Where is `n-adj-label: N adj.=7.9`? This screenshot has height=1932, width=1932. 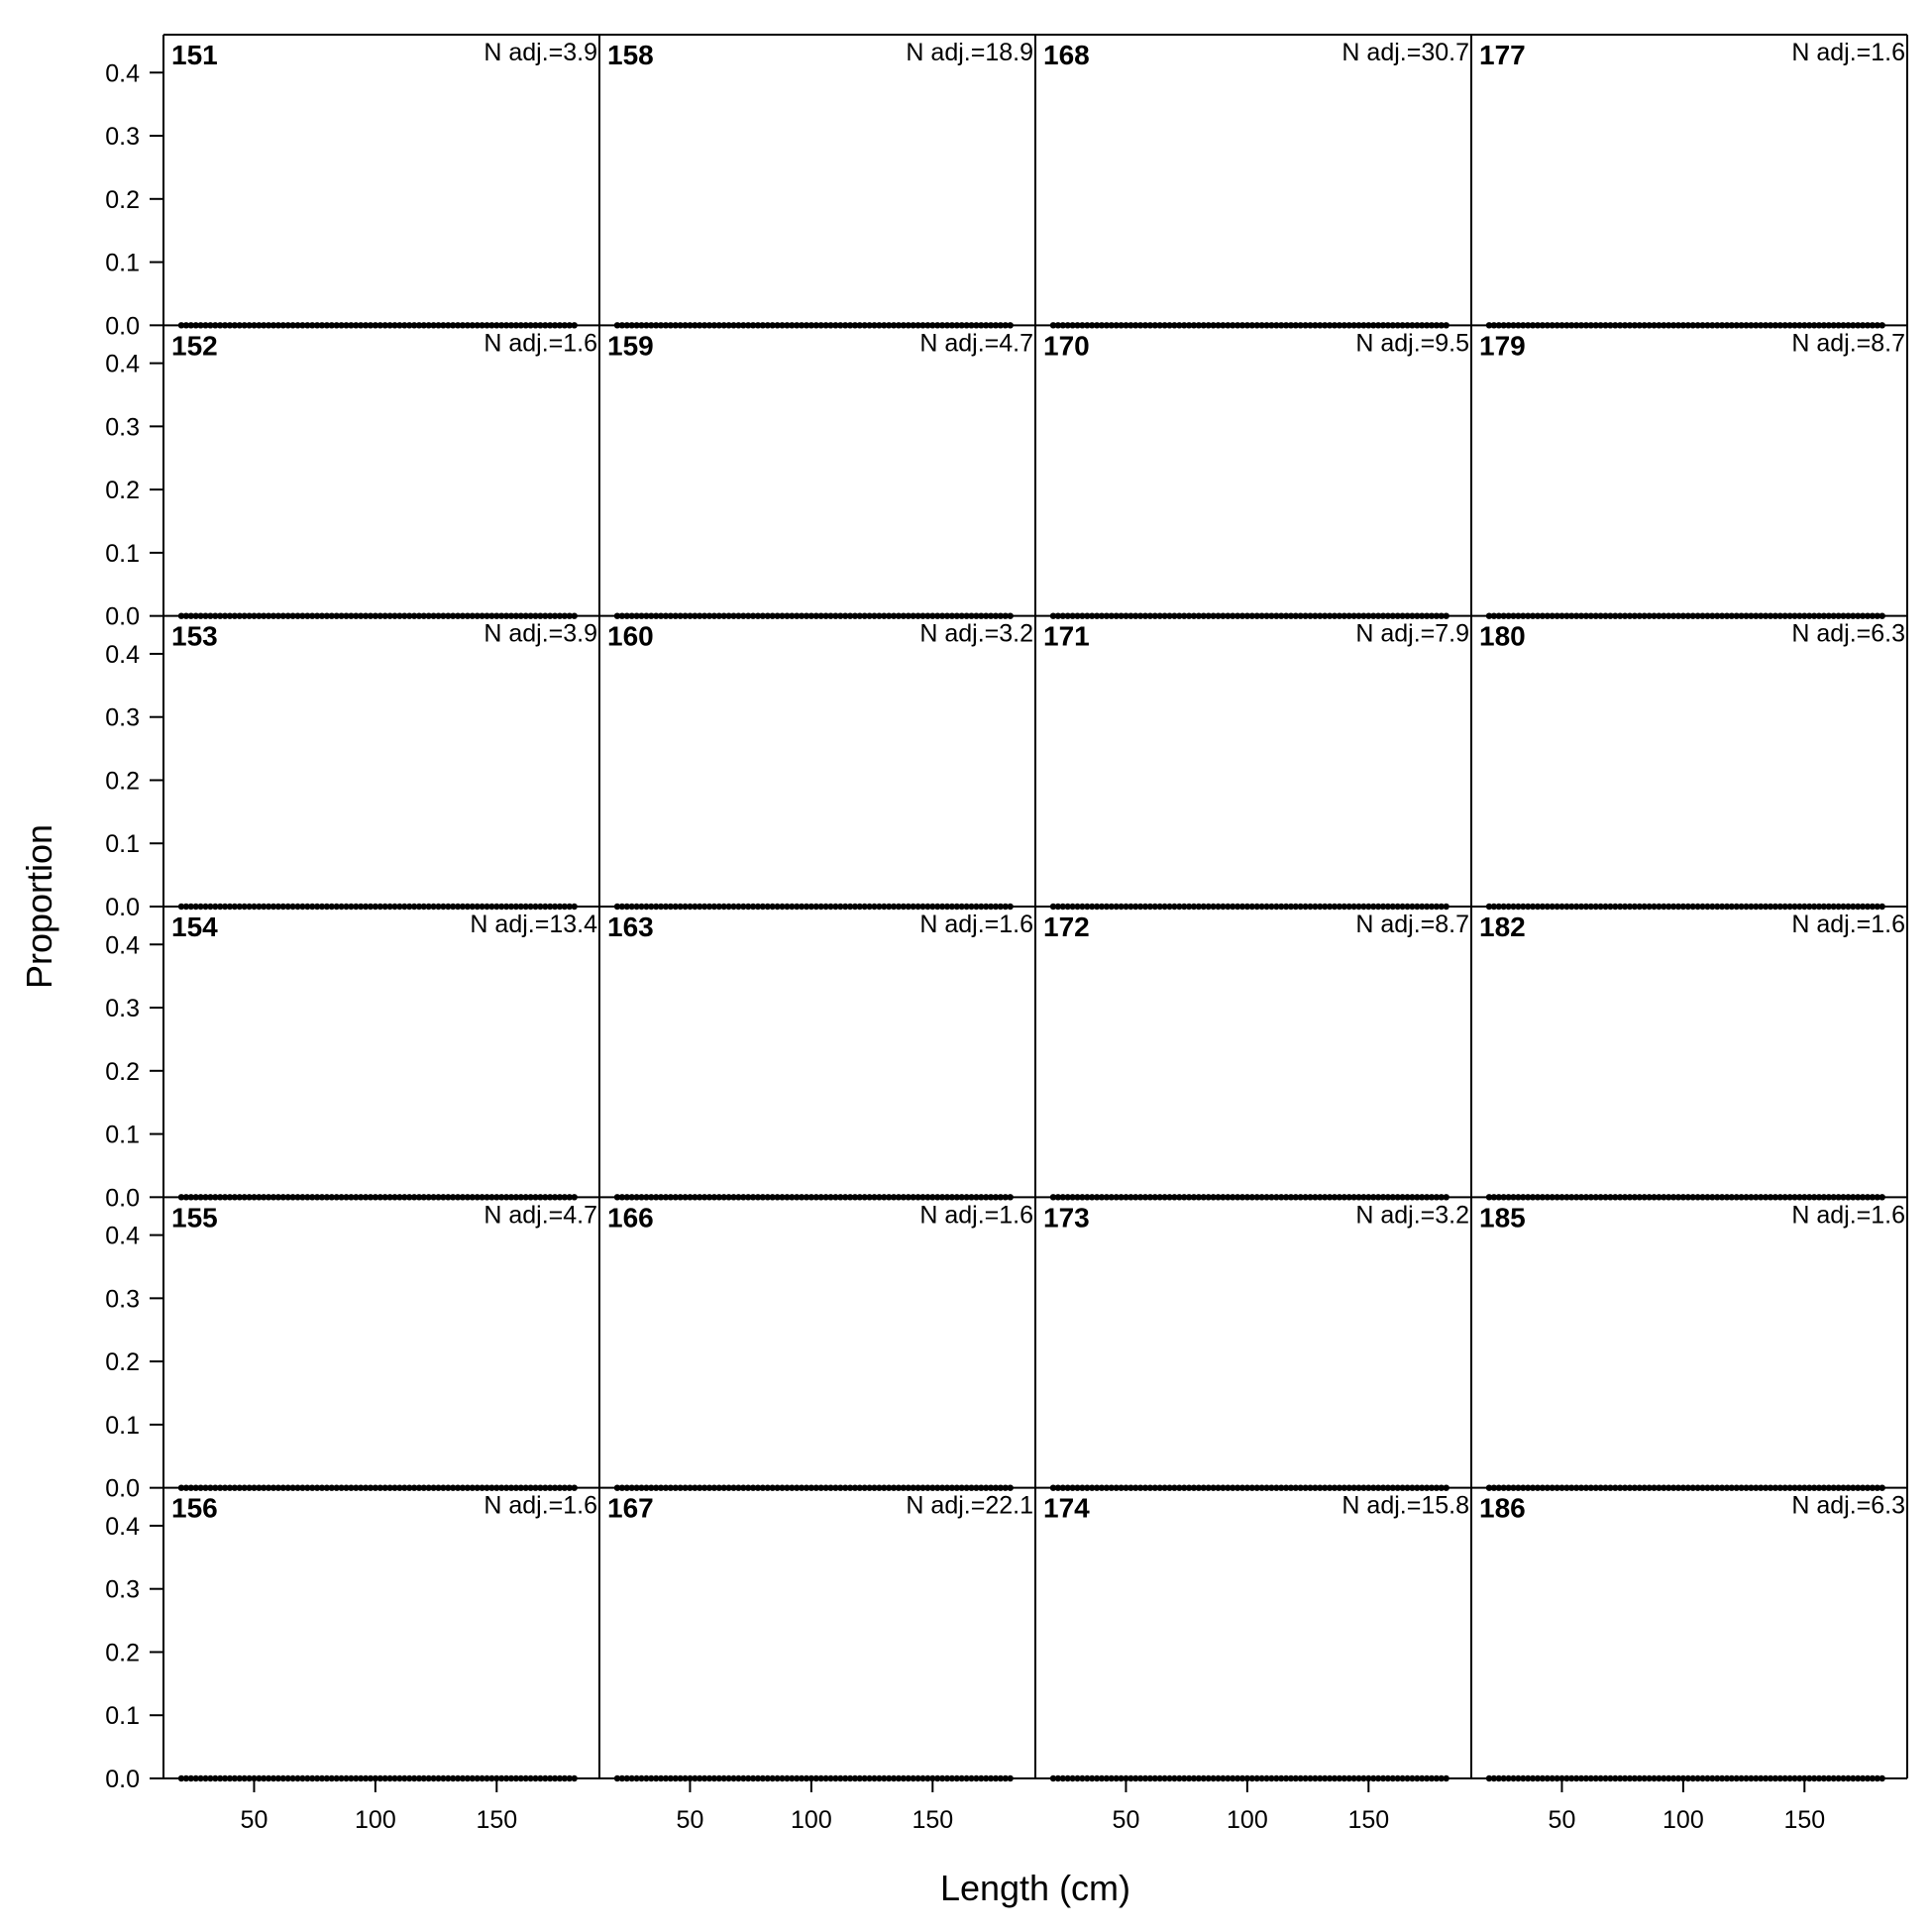
n-adj-label: N adj.=7.9 is located at coordinates (1412, 634).